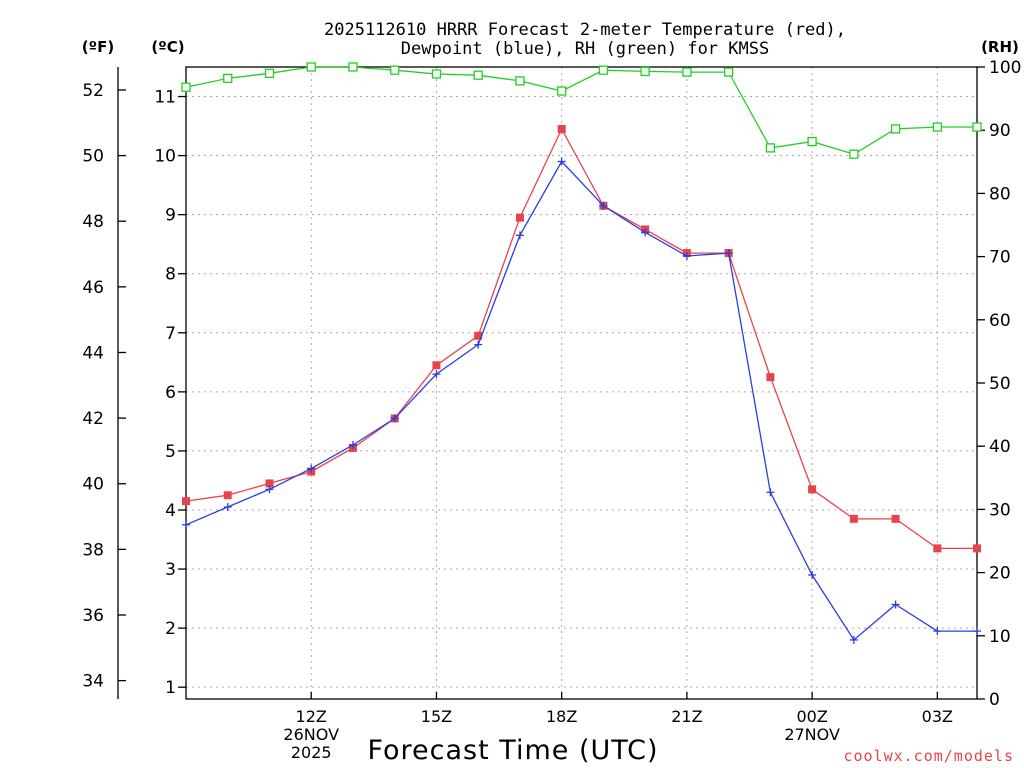 Image resolution: width=1024 pixels, height=768 pixels. What do you see at coordinates (1000, 510) in the screenshot?
I see `rh-tick-label: 30` at bounding box center [1000, 510].